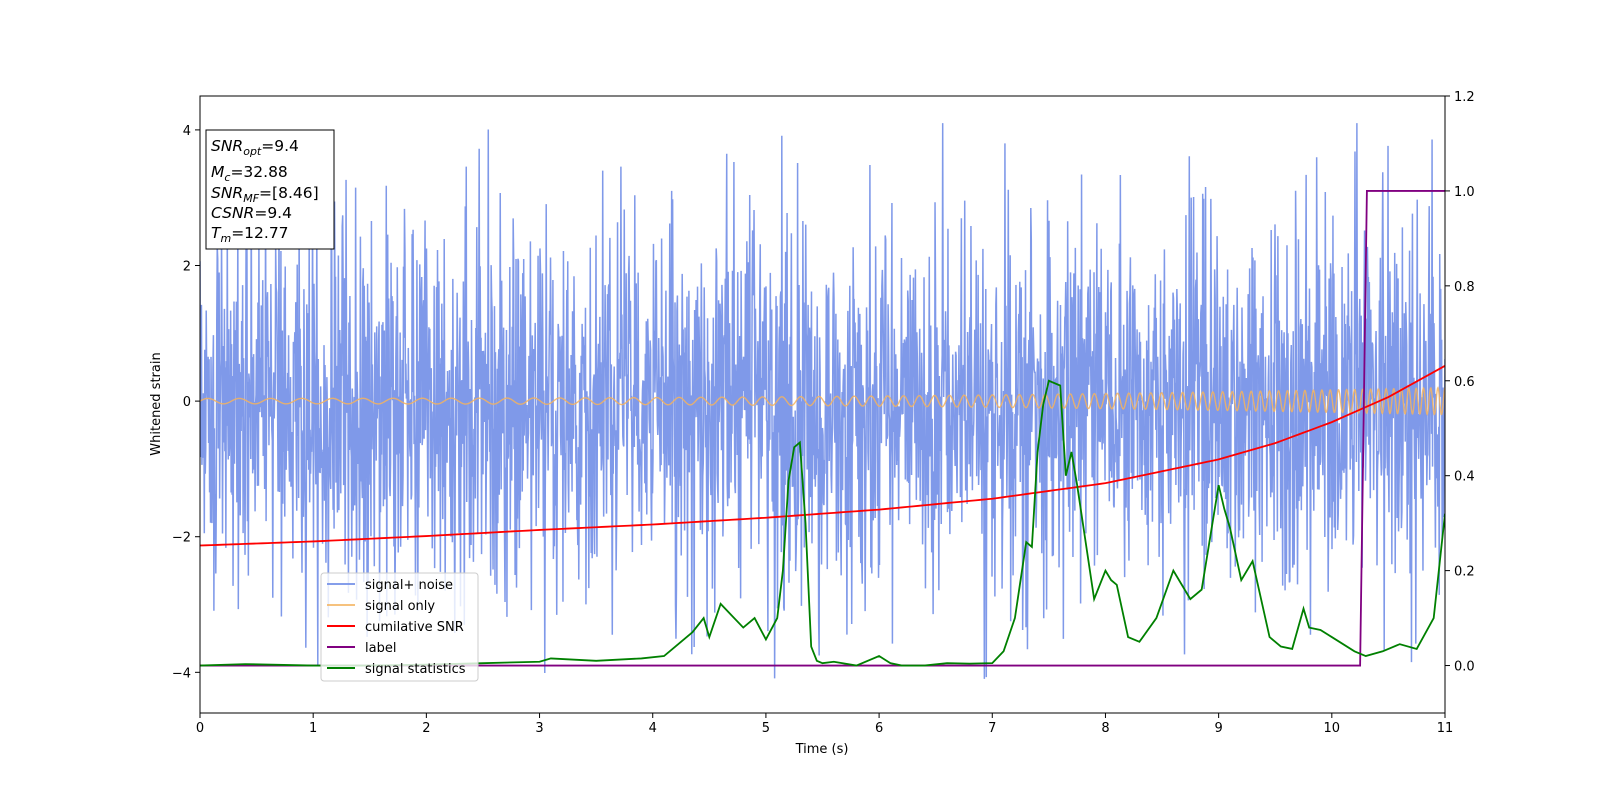 This screenshot has width=1600, height=804. Describe the element at coordinates (187, 402) in the screenshot. I see `y-tick-label-2: 0` at that location.